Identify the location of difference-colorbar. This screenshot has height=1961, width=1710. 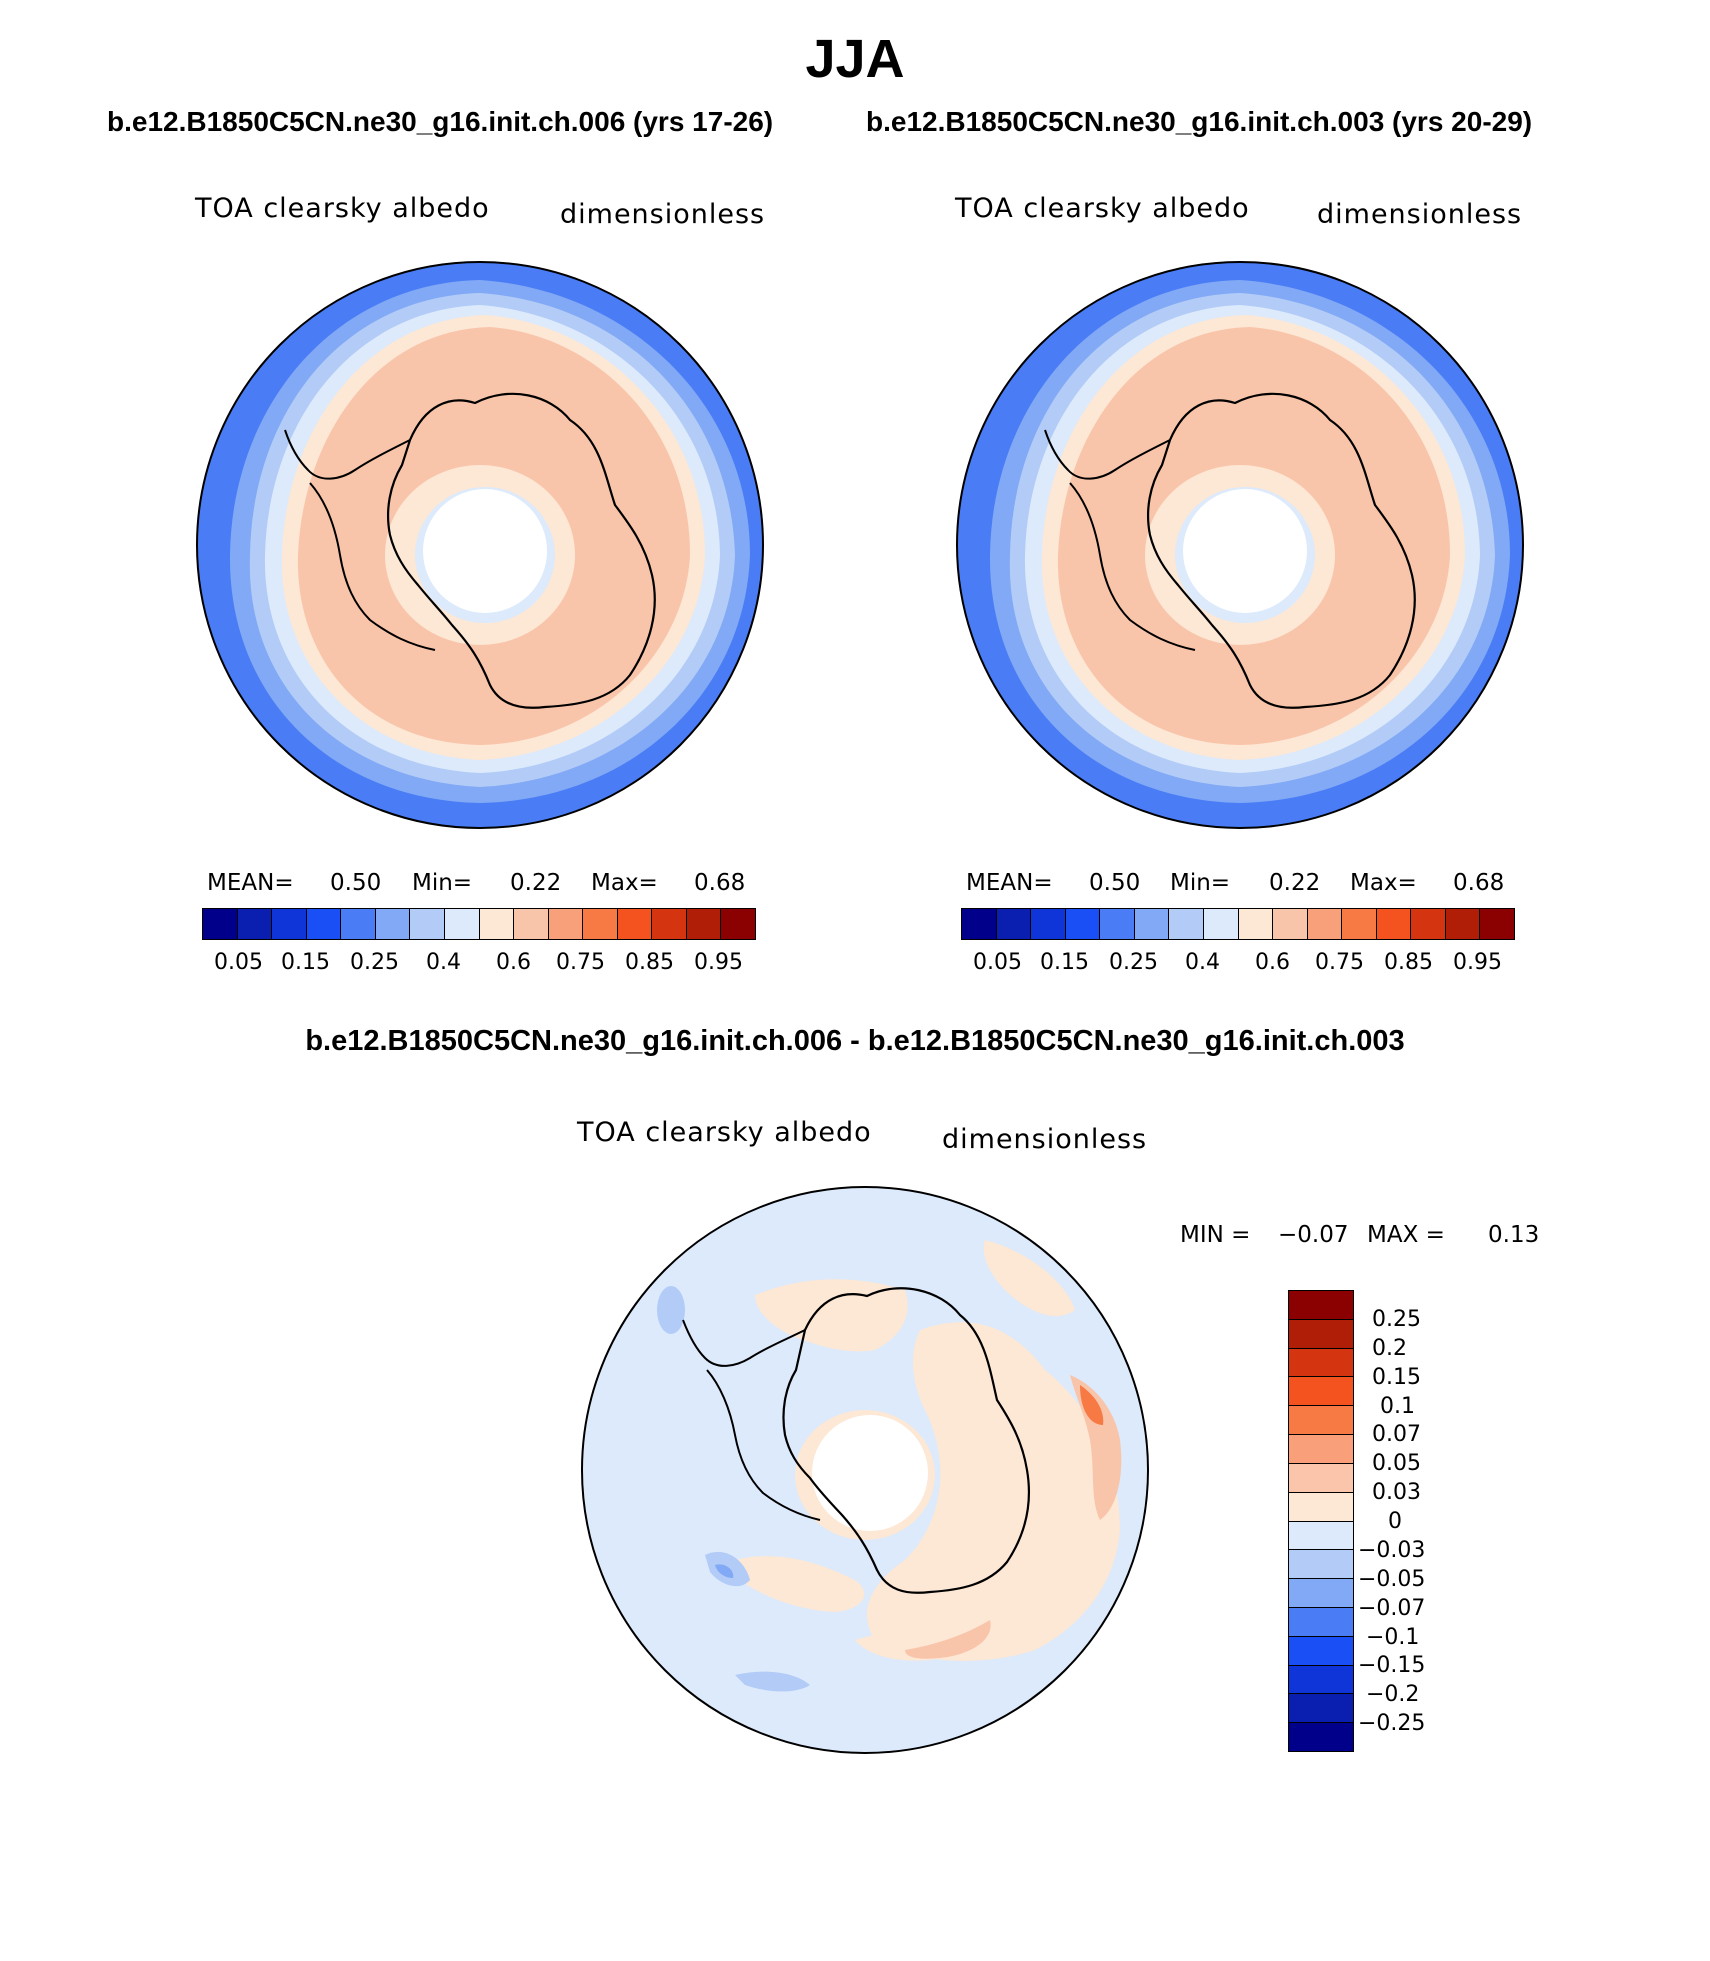
(1321, 1521).